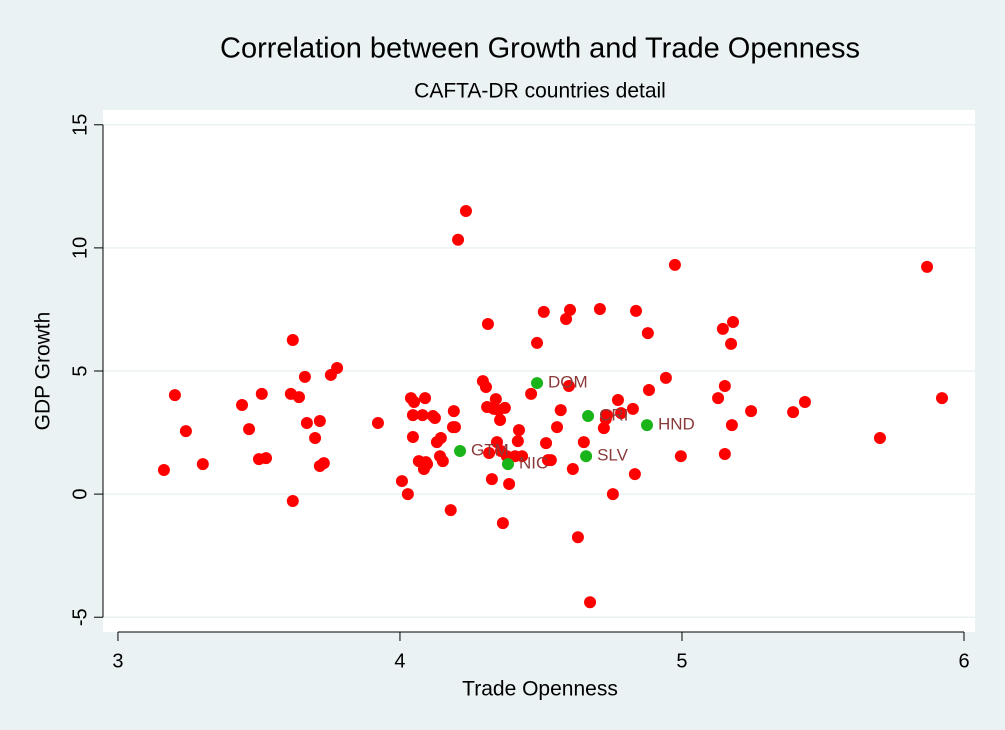  I want to click on y-tick-label: 15, so click(80, 125).